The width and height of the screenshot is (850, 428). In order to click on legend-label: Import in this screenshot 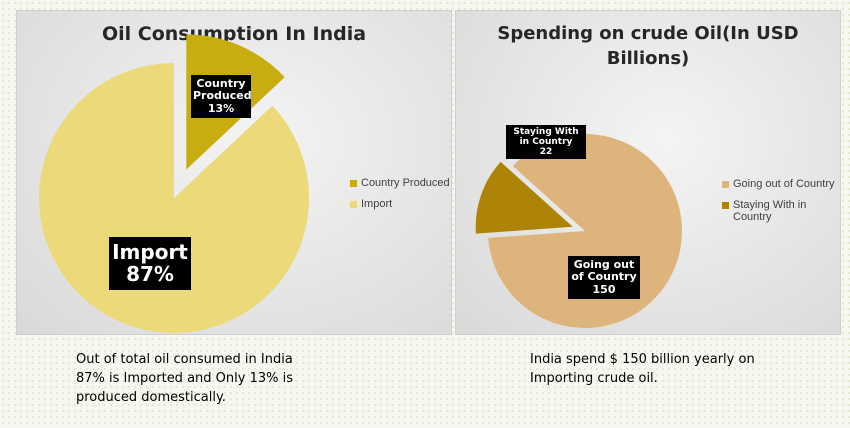, I will do `click(377, 204)`.